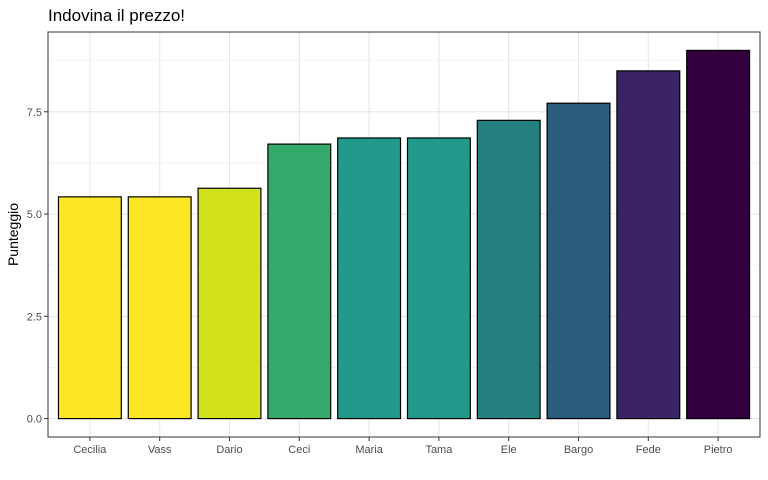 This screenshot has height=480, width=768. Describe the element at coordinates (116, 15) in the screenshot. I see `chart-title: Indovina il prezzo!` at that location.